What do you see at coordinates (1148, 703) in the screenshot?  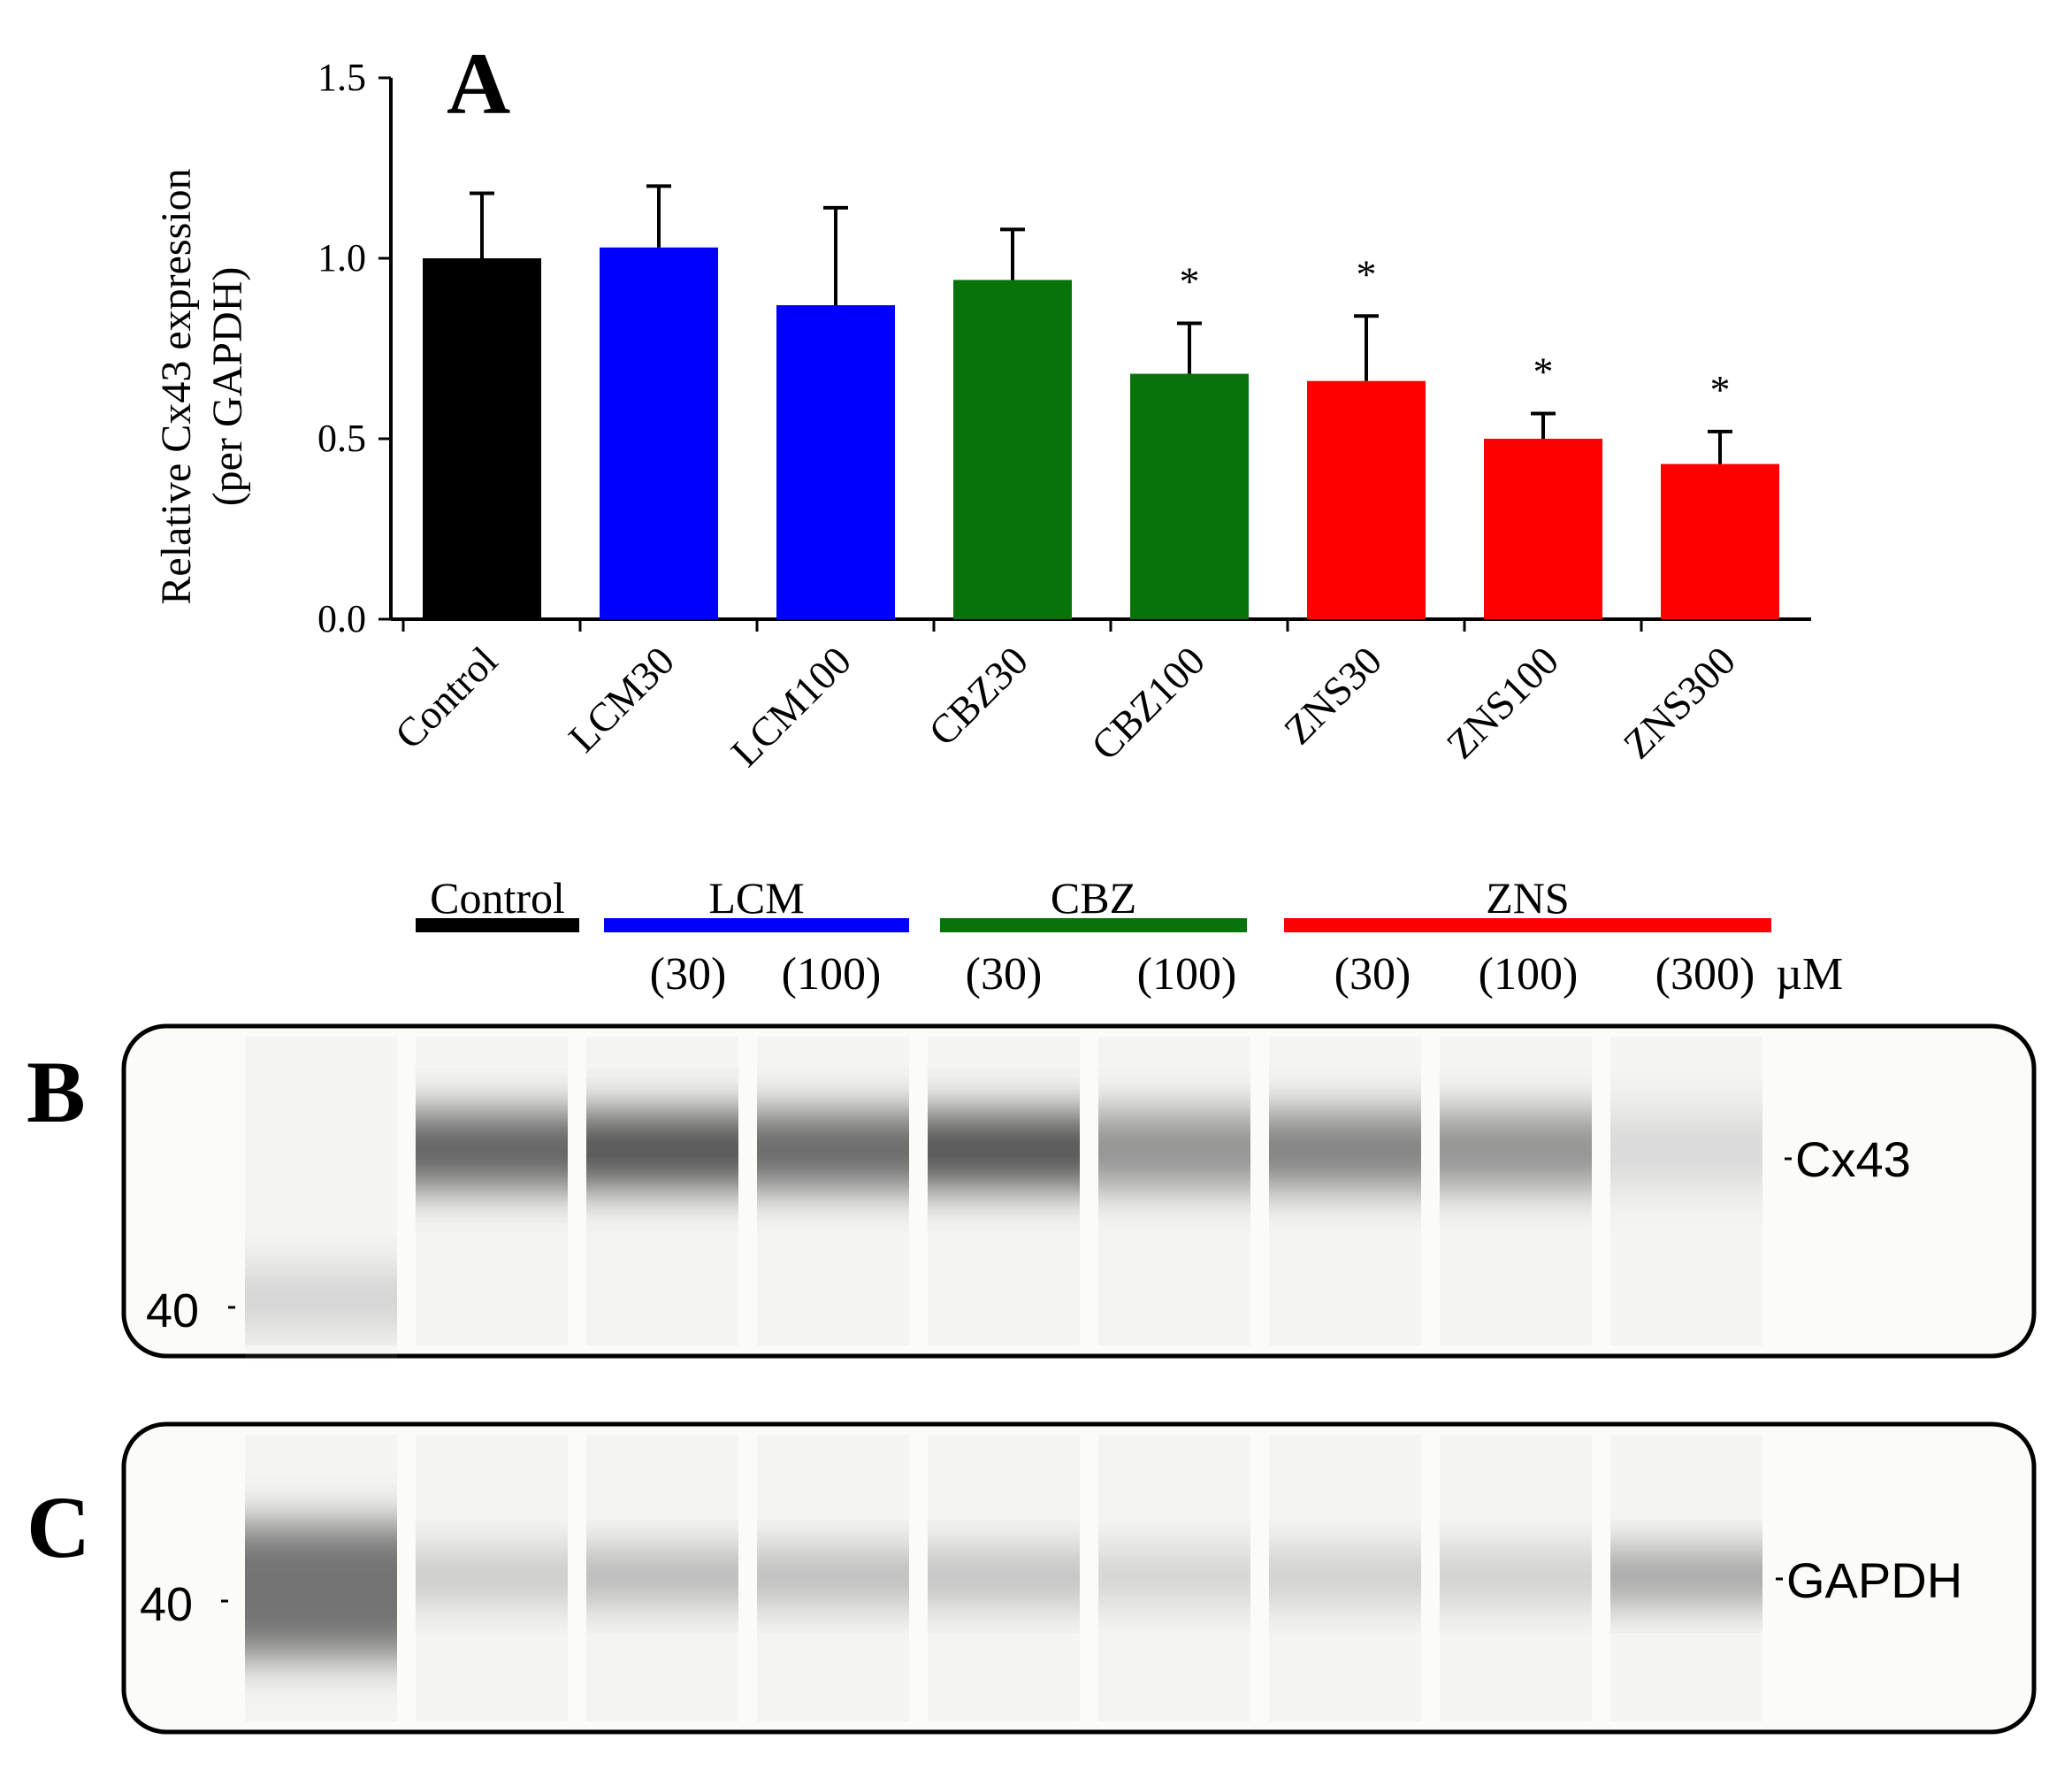 I see `x-tick-label: CBZ100` at bounding box center [1148, 703].